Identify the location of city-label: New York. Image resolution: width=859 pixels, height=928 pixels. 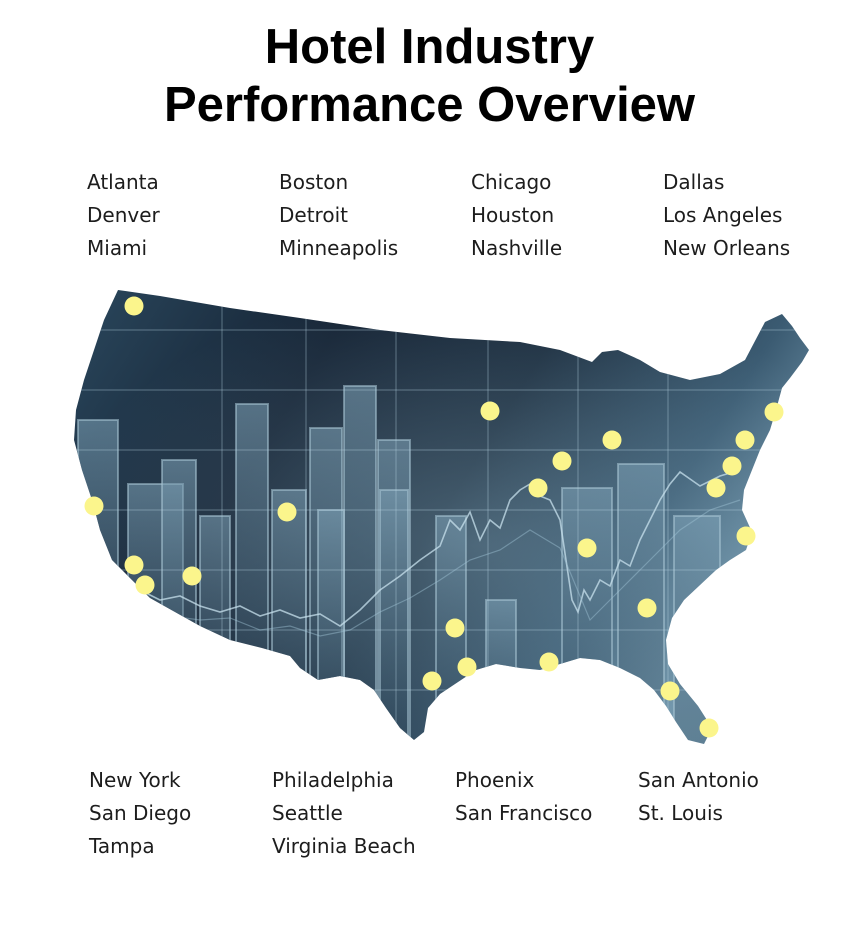
(135, 780).